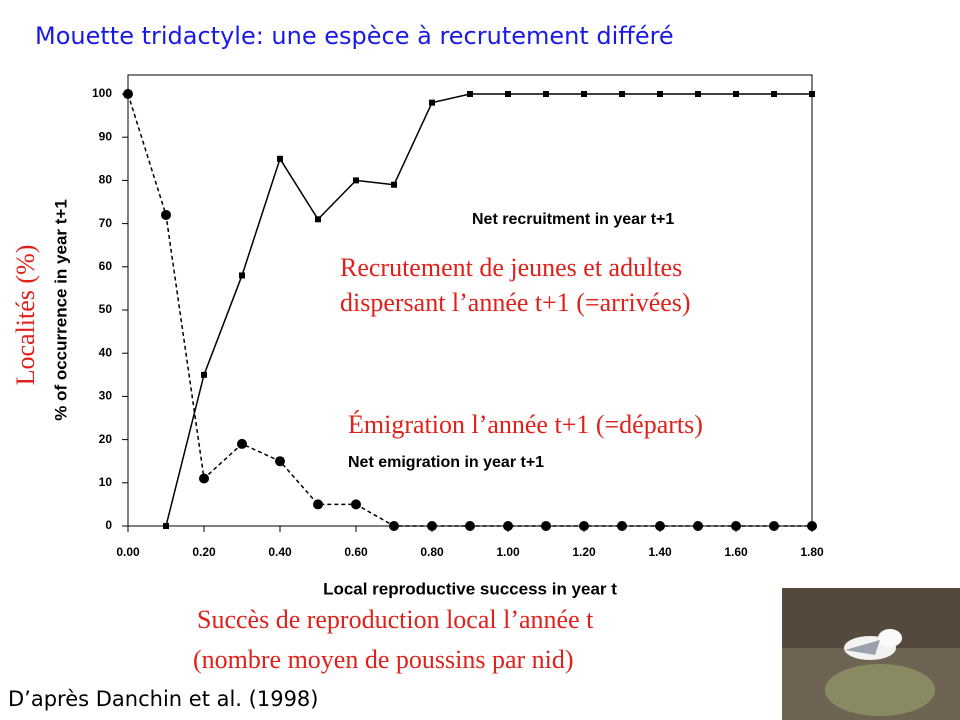 This screenshot has width=960, height=720. What do you see at coordinates (102, 93) in the screenshot?
I see `y-tick-label: 100` at bounding box center [102, 93].